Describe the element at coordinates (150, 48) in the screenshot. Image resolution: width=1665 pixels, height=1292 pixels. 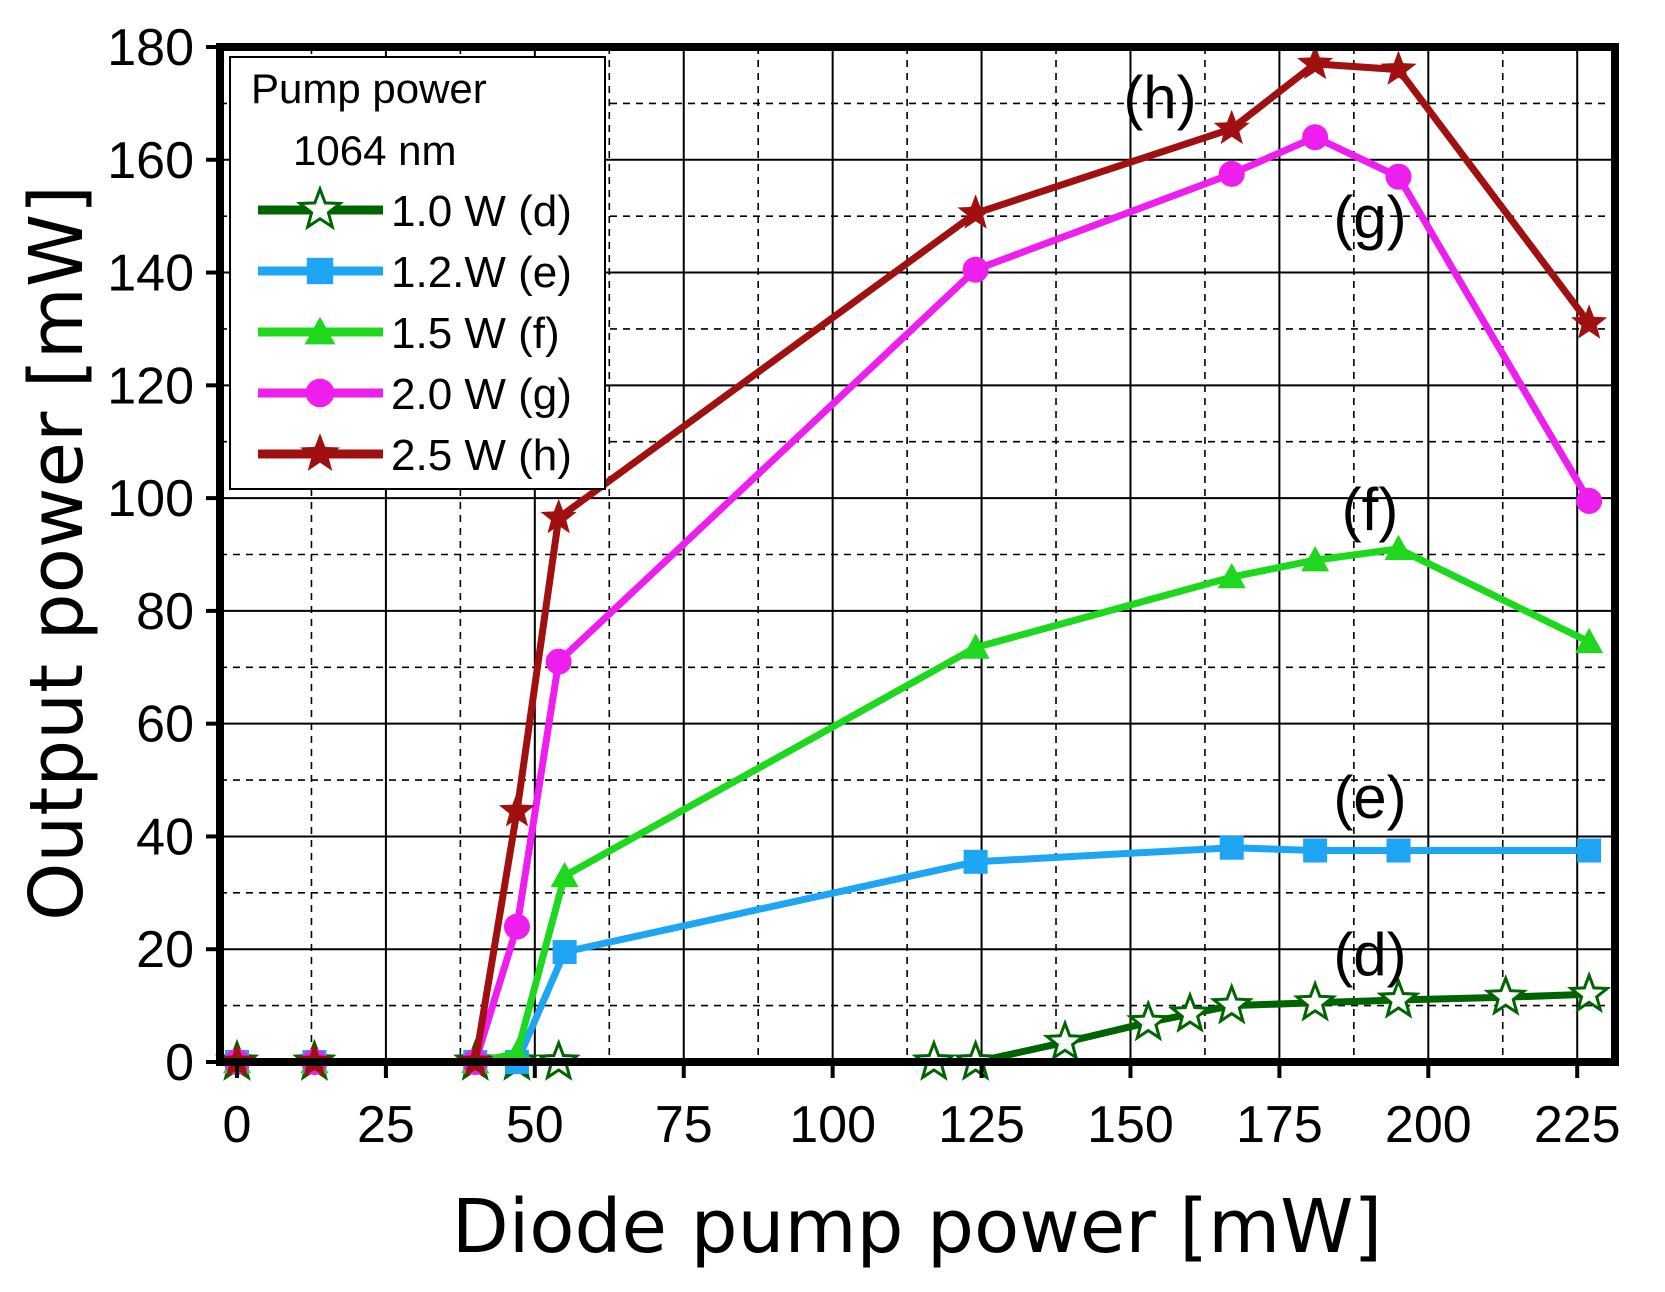
I see `y-tick-label: 180` at that location.